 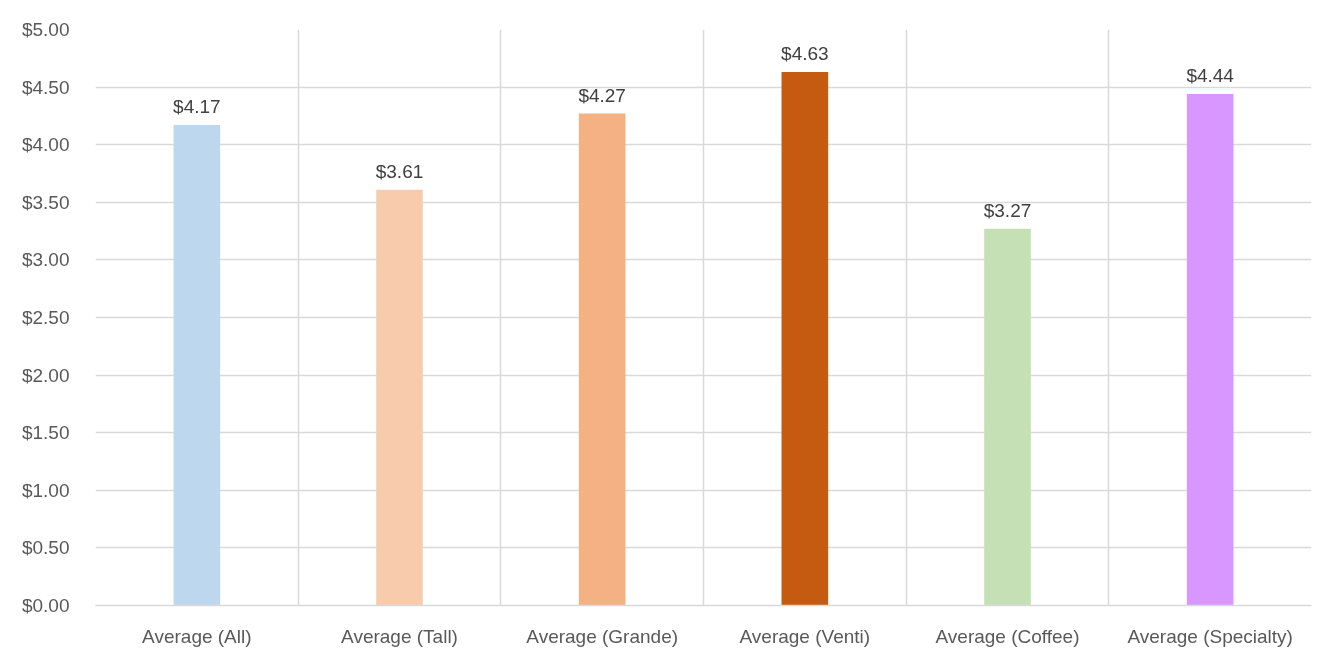 I want to click on data-label: $3.61, so click(x=399, y=171).